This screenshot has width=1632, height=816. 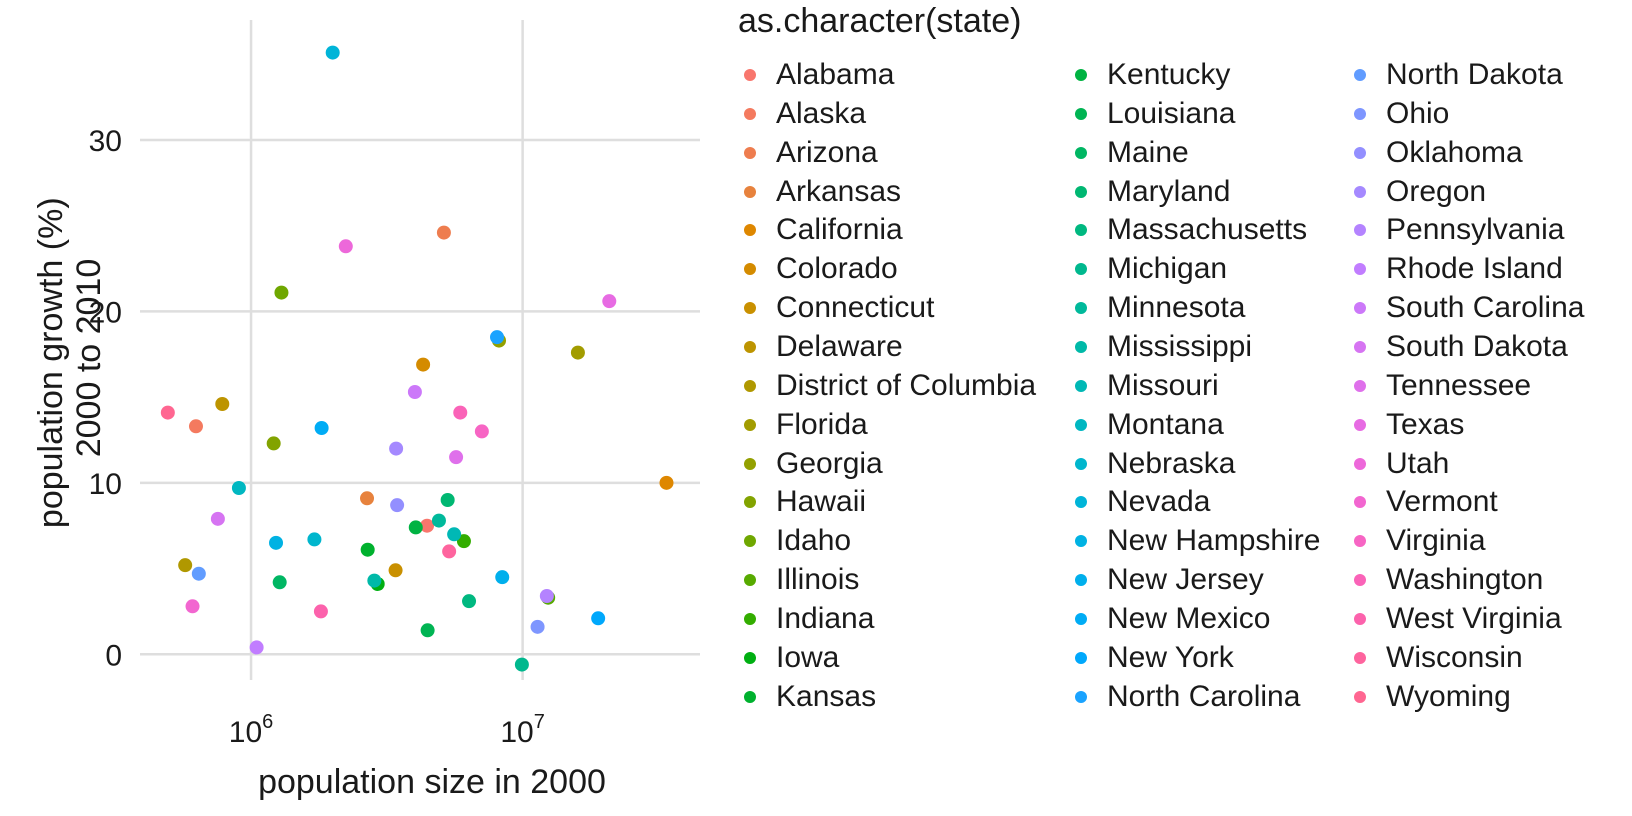 I want to click on legend-label: Iowa, so click(x=808, y=657).